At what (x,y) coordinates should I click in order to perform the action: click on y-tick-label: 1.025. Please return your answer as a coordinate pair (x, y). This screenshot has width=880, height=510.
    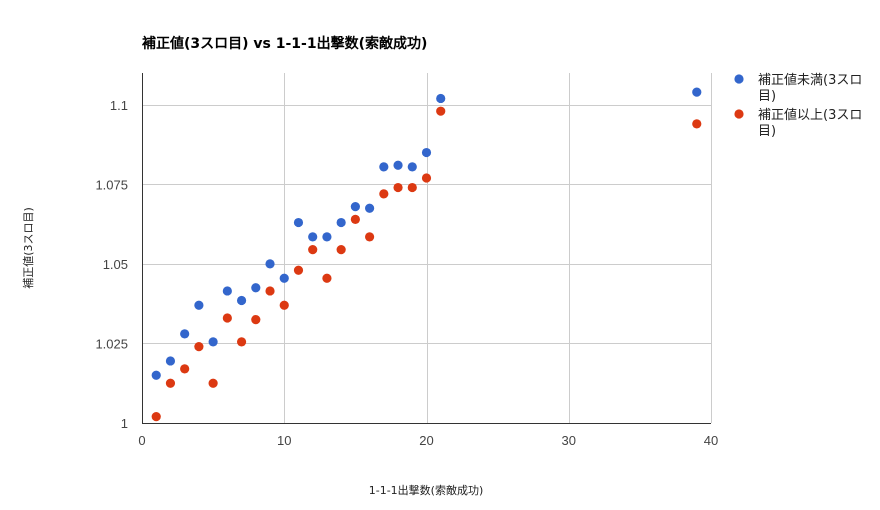
    Looking at the image, I should click on (111, 343).